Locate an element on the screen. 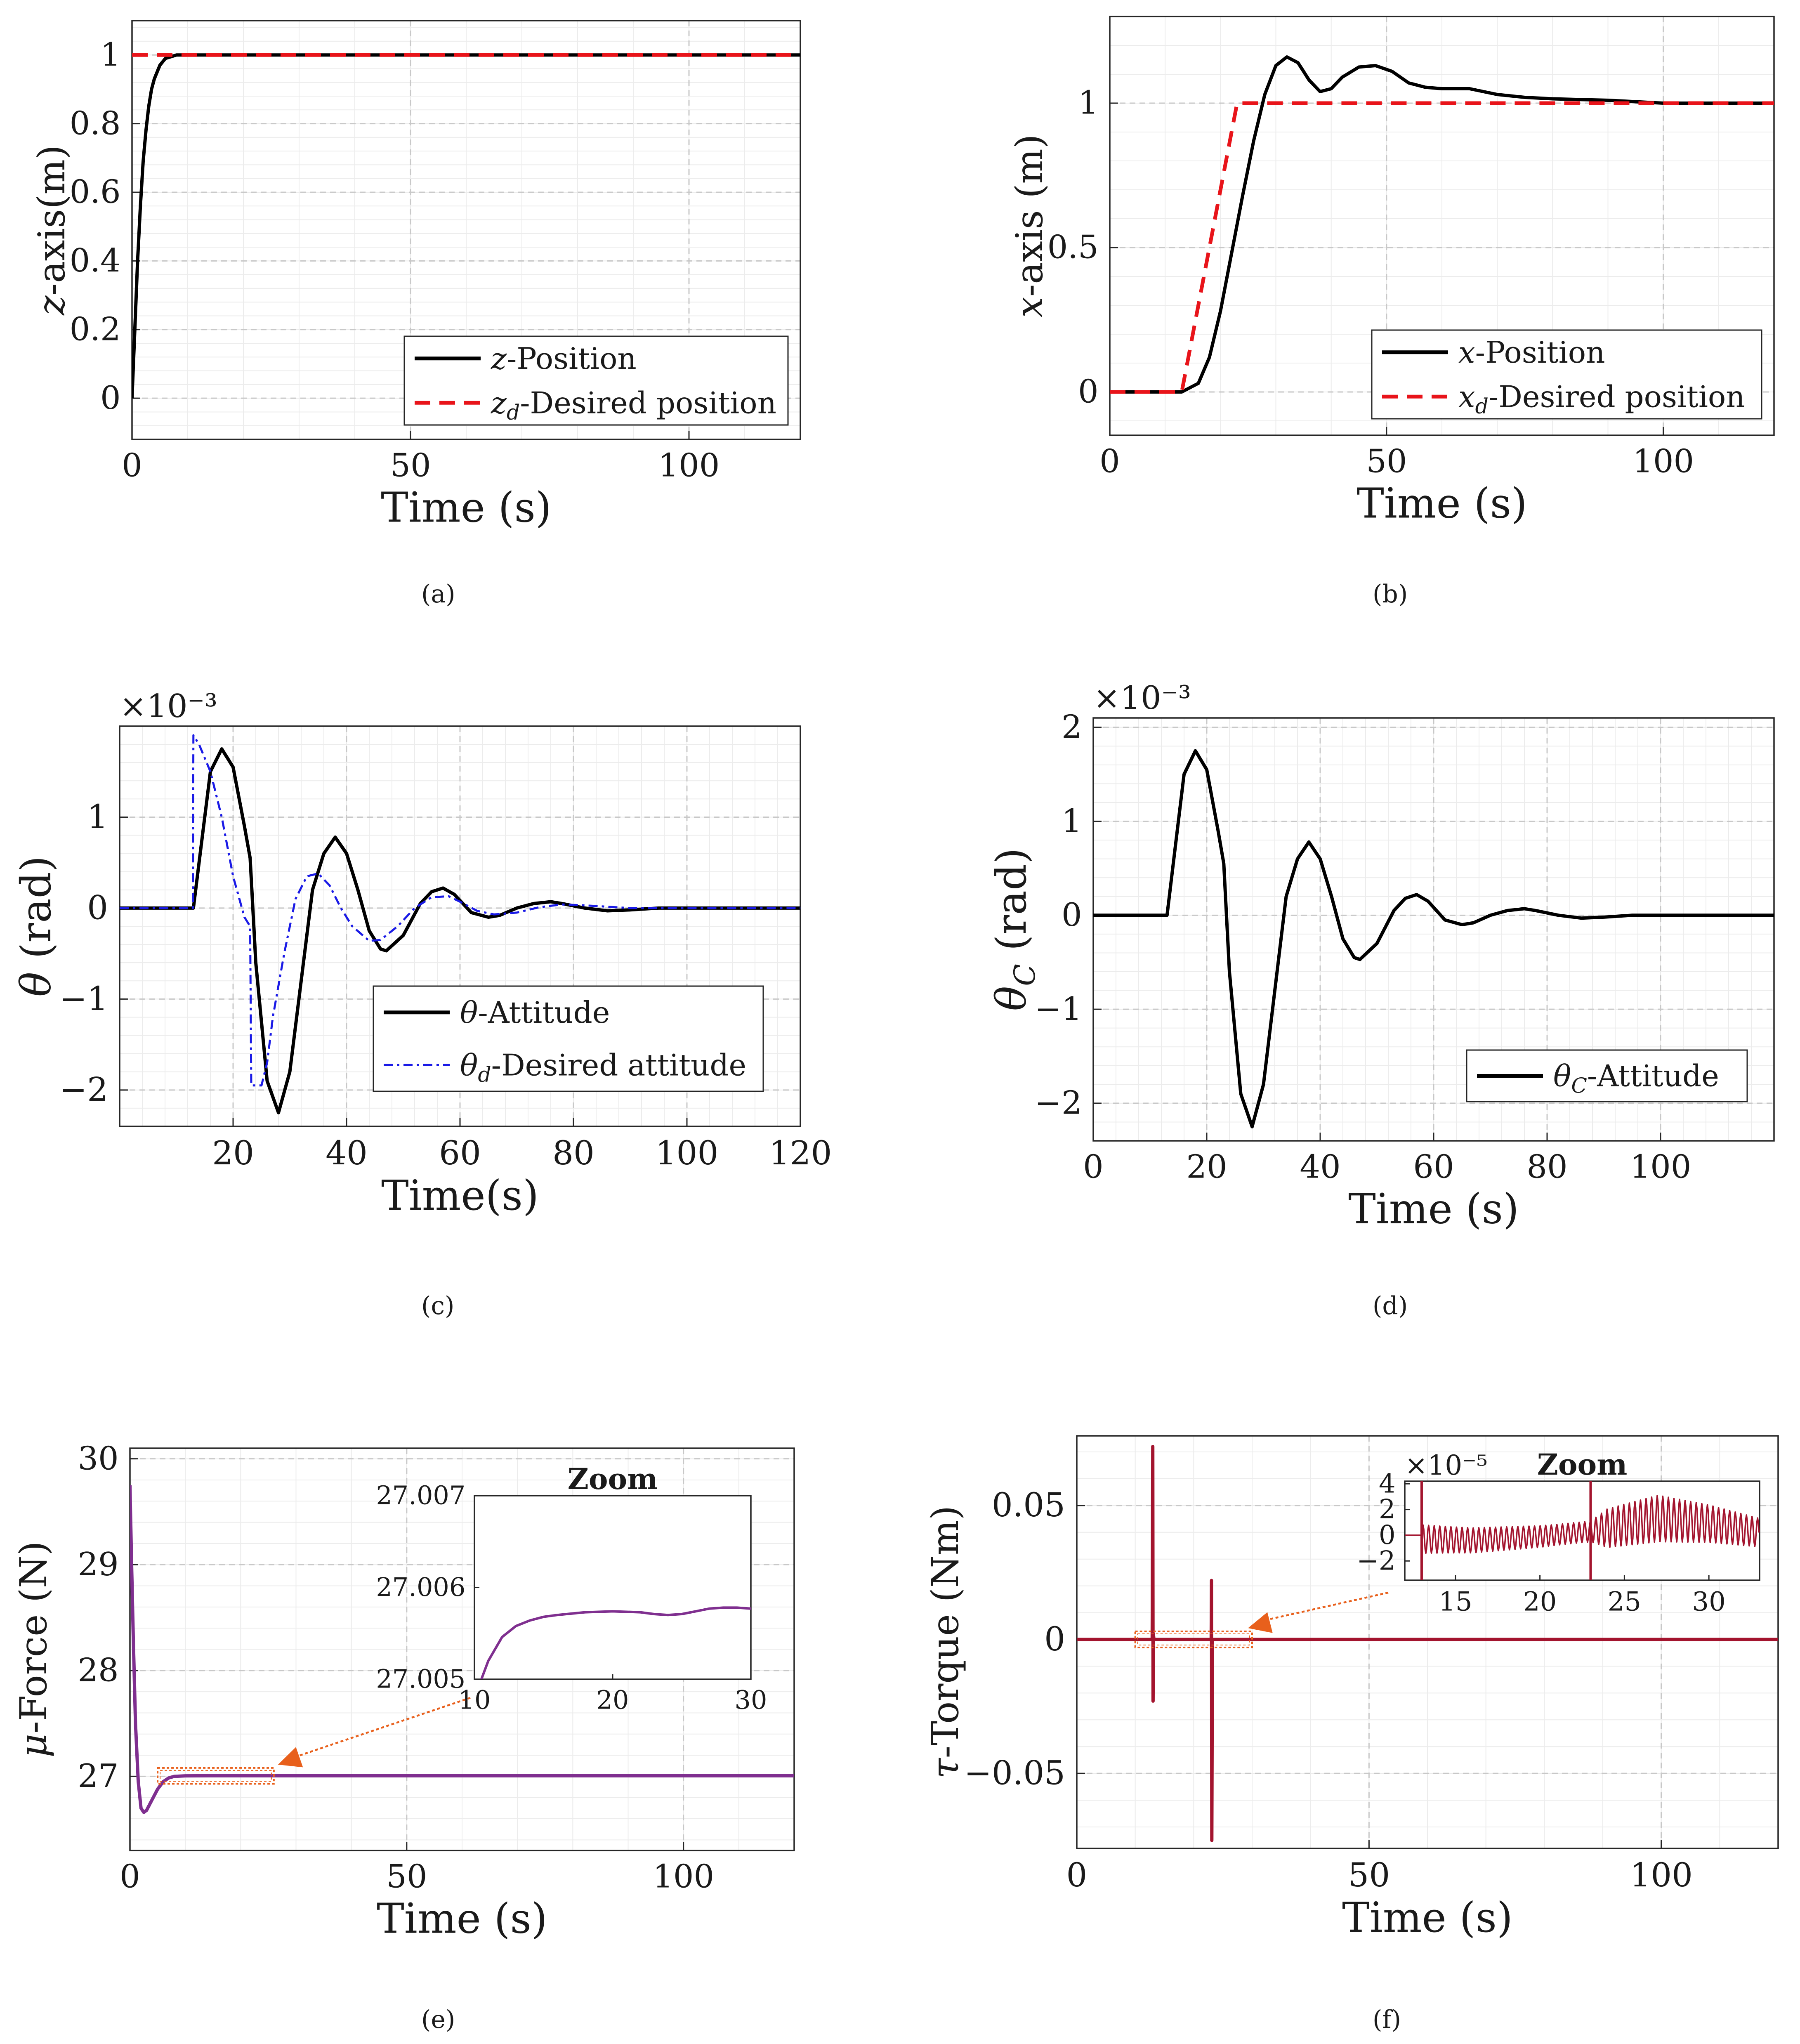 The image size is (1800, 2044). chart-a-ylabel: z-axis(m) is located at coordinates (51, 230).